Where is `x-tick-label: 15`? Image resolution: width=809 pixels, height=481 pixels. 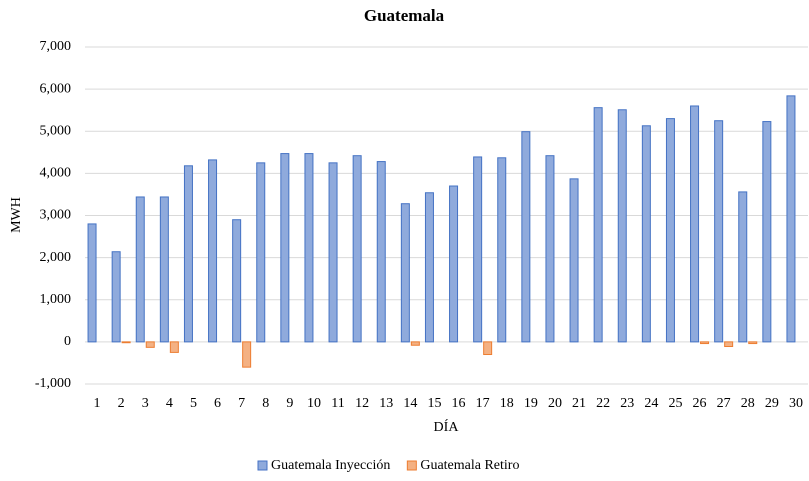 x-tick-label: 15 is located at coordinates (434, 403).